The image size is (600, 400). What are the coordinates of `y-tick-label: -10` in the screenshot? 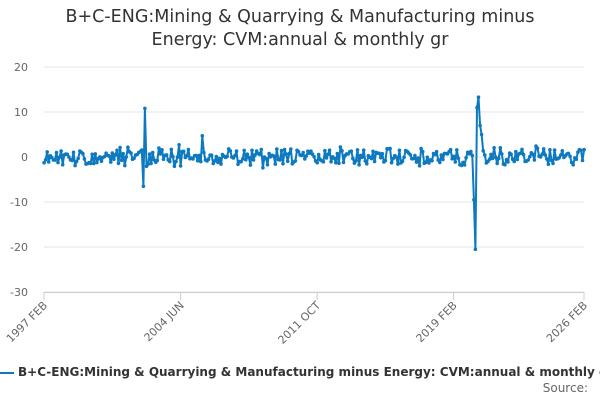 It's located at (19, 202).